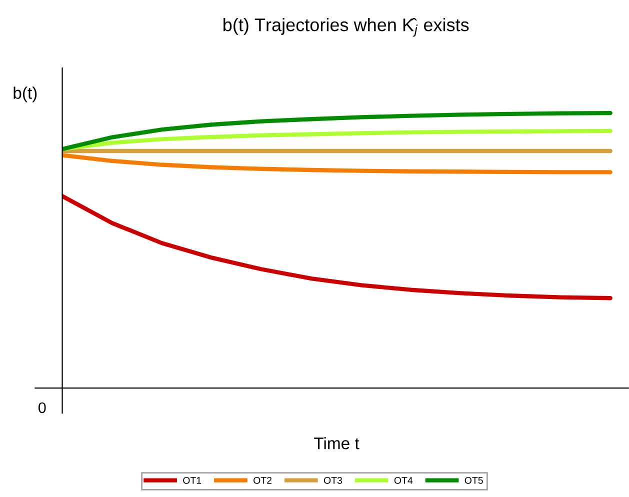  I want to click on chart-title: b(t) Trajectories when K̂$_{j}$ exists, so click(346, 27).